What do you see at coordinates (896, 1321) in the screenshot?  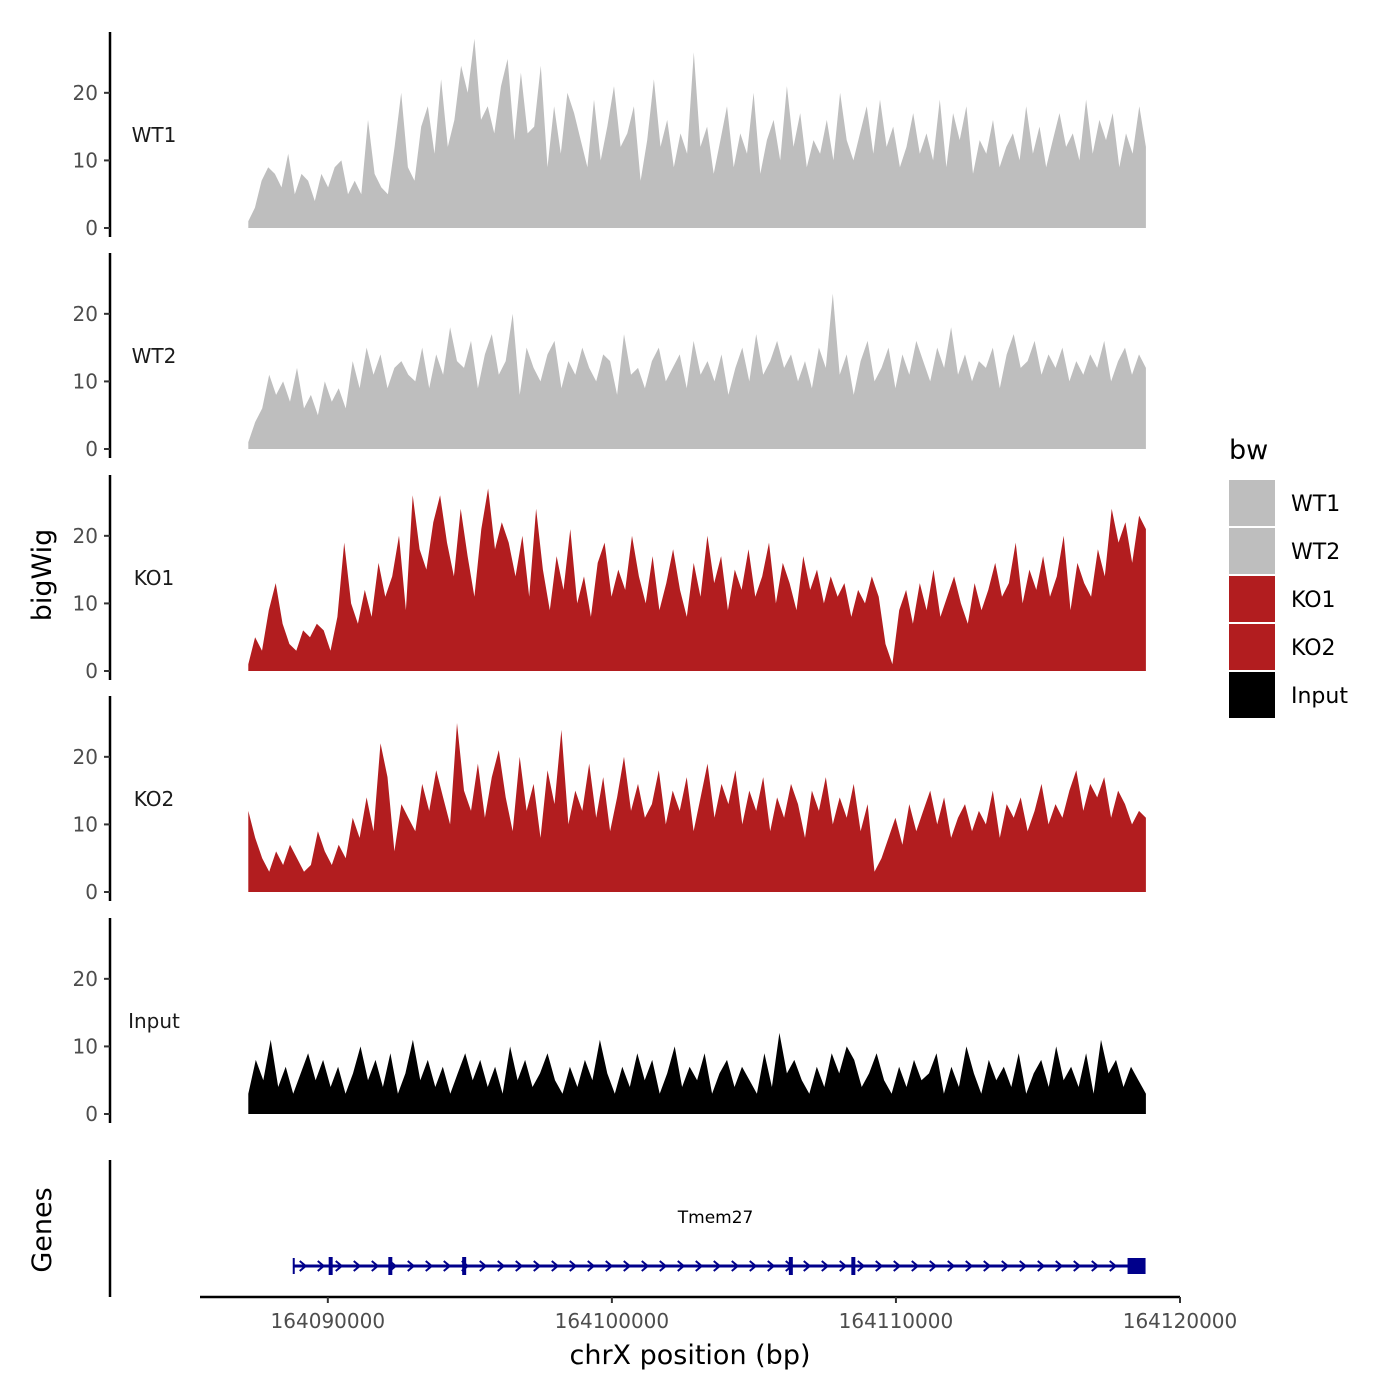 I see `x-tick-label: 164110000` at bounding box center [896, 1321].